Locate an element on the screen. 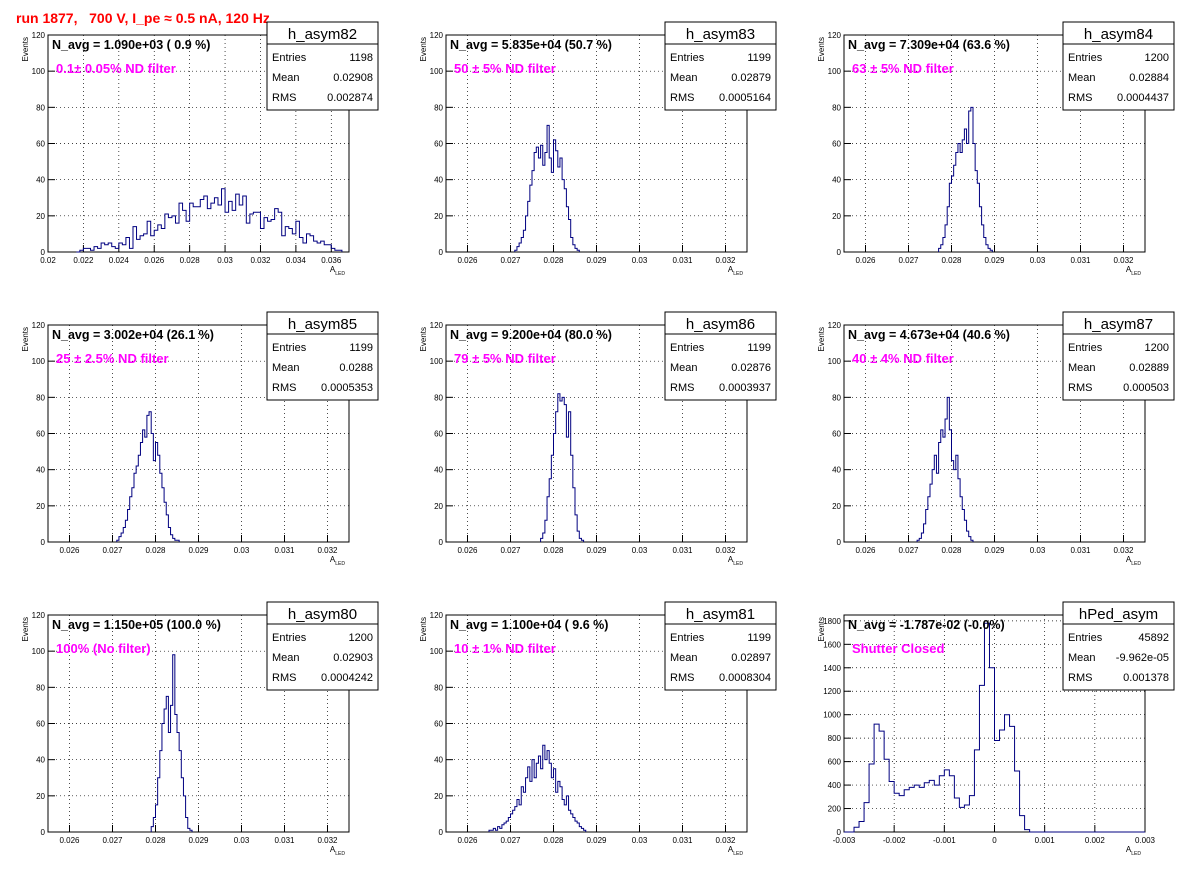  navg-text: N_avg = 9.200e+04 (80.0 %) is located at coordinates (531, 335).